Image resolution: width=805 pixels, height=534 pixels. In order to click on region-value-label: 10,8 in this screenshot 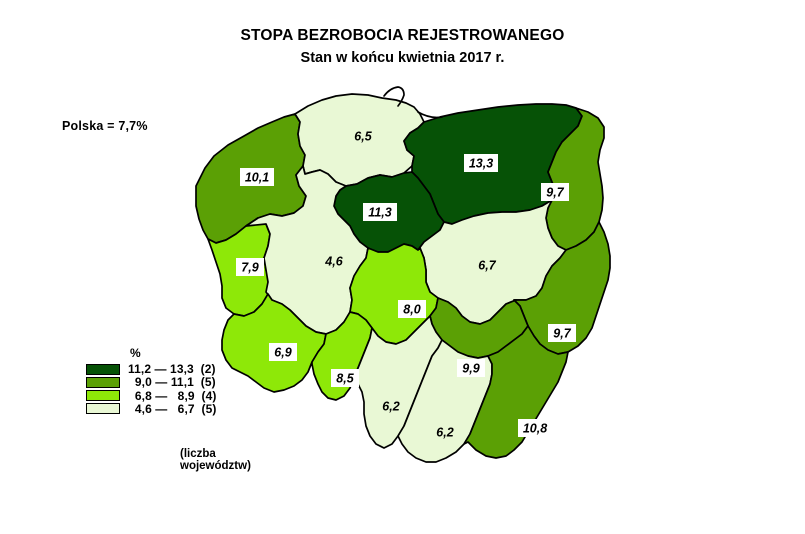, I will do `click(535, 428)`.